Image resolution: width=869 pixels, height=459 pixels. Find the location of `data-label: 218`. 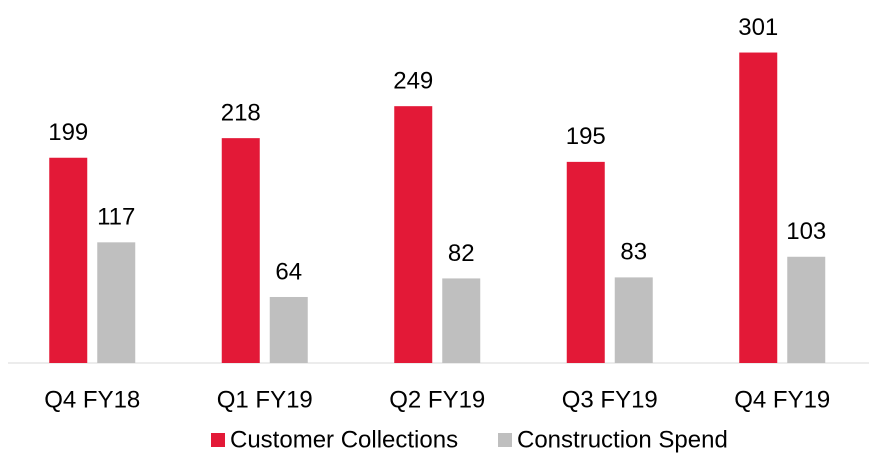

data-label: 218 is located at coordinates (241, 112).